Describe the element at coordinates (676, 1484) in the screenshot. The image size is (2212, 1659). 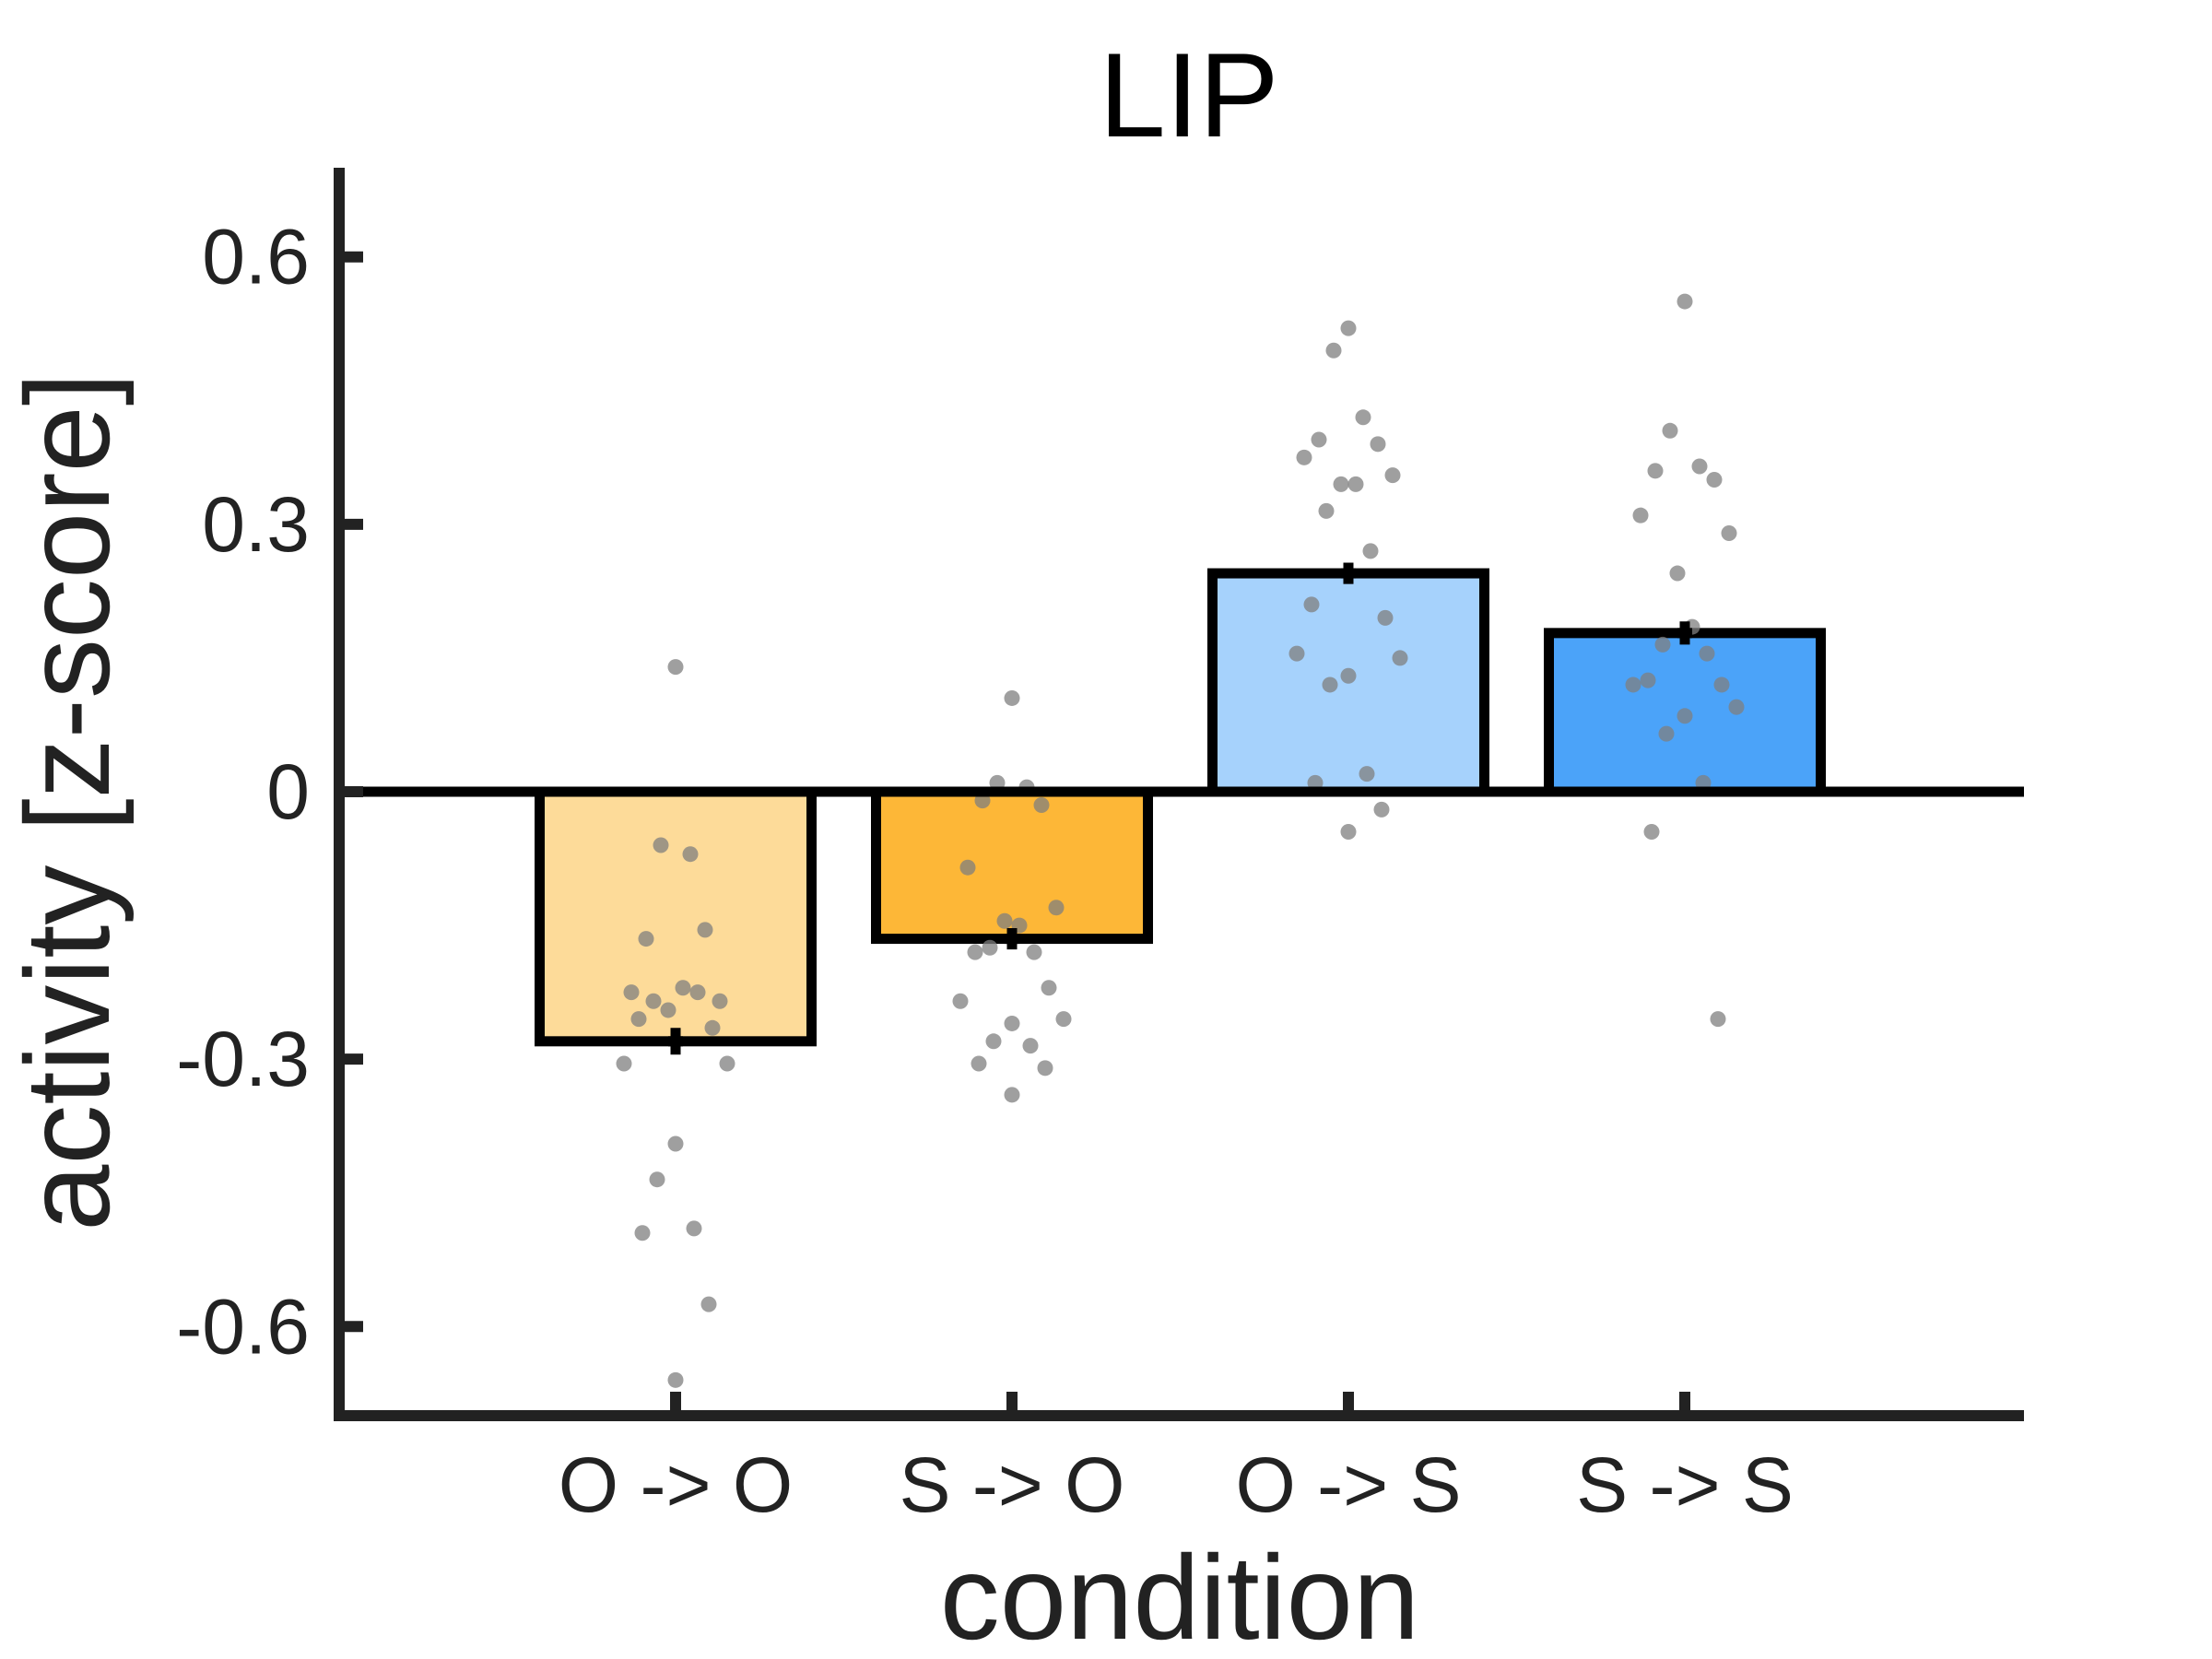
I see `x-tick-label: O -> O` at that location.